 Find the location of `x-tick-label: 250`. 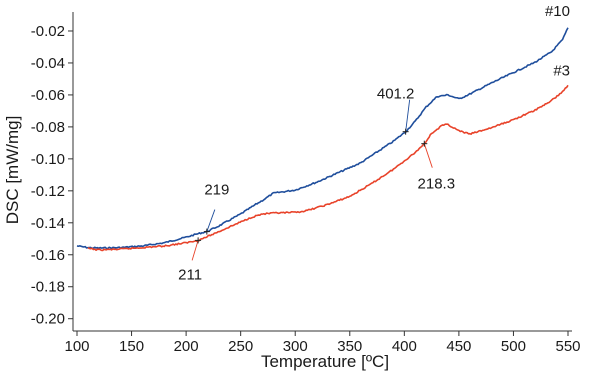

x-tick-label: 250 is located at coordinates (240, 346).